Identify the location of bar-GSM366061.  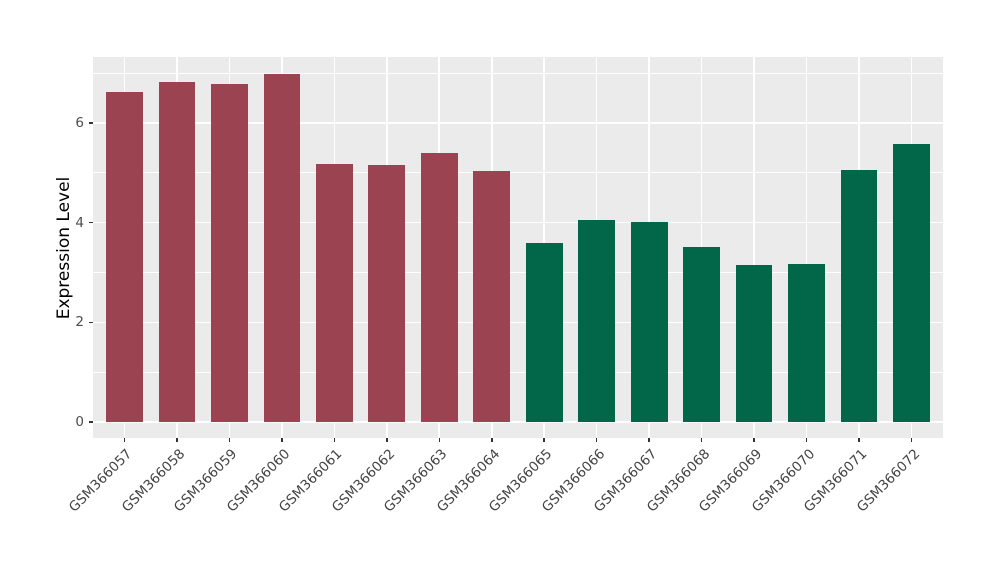
(334, 293).